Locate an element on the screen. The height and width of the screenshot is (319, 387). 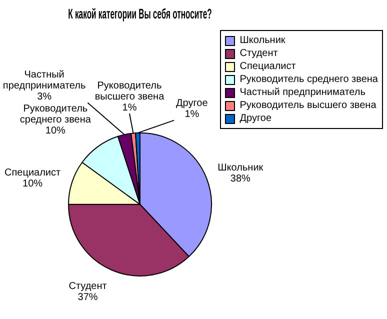
chart-title: К какой категории Вы себя относите? is located at coordinates (140, 14).